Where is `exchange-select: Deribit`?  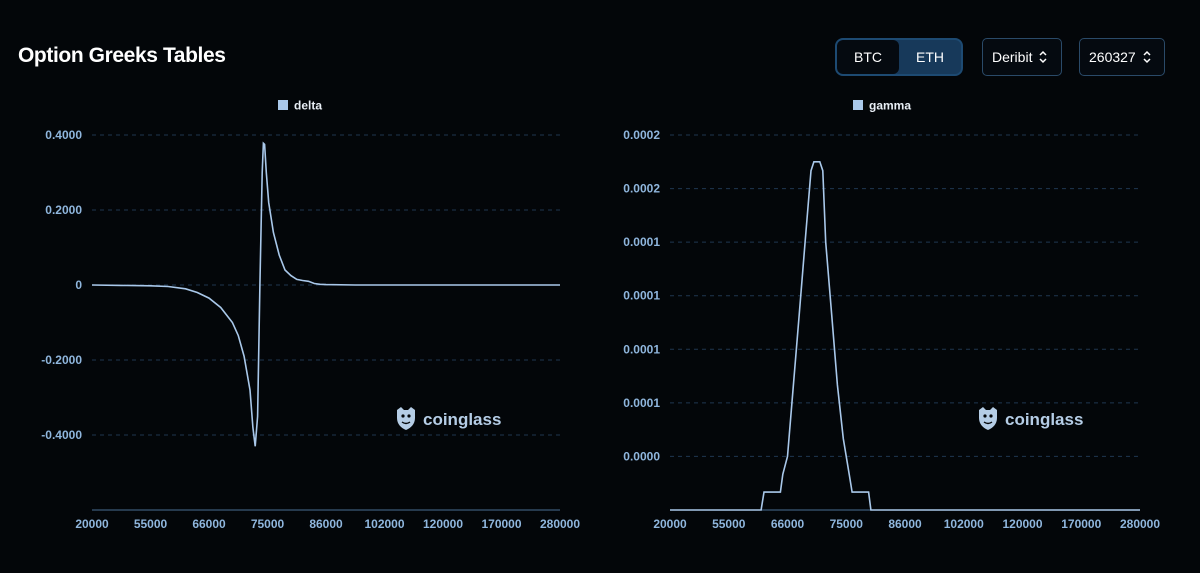 exchange-select: Deribit is located at coordinates (1022, 57).